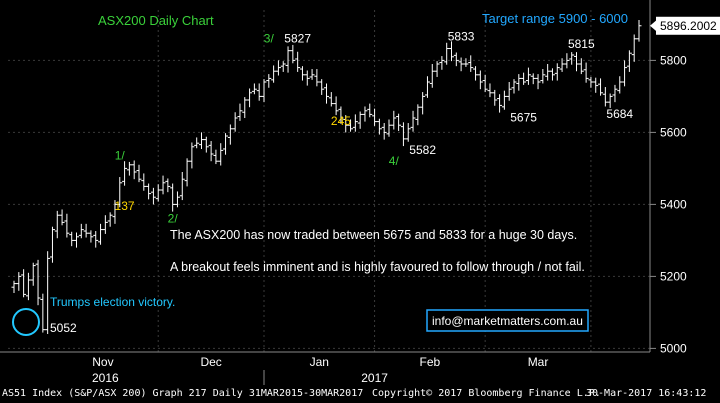 This screenshot has width=720, height=403. I want to click on year-label: 2017, so click(374, 378).